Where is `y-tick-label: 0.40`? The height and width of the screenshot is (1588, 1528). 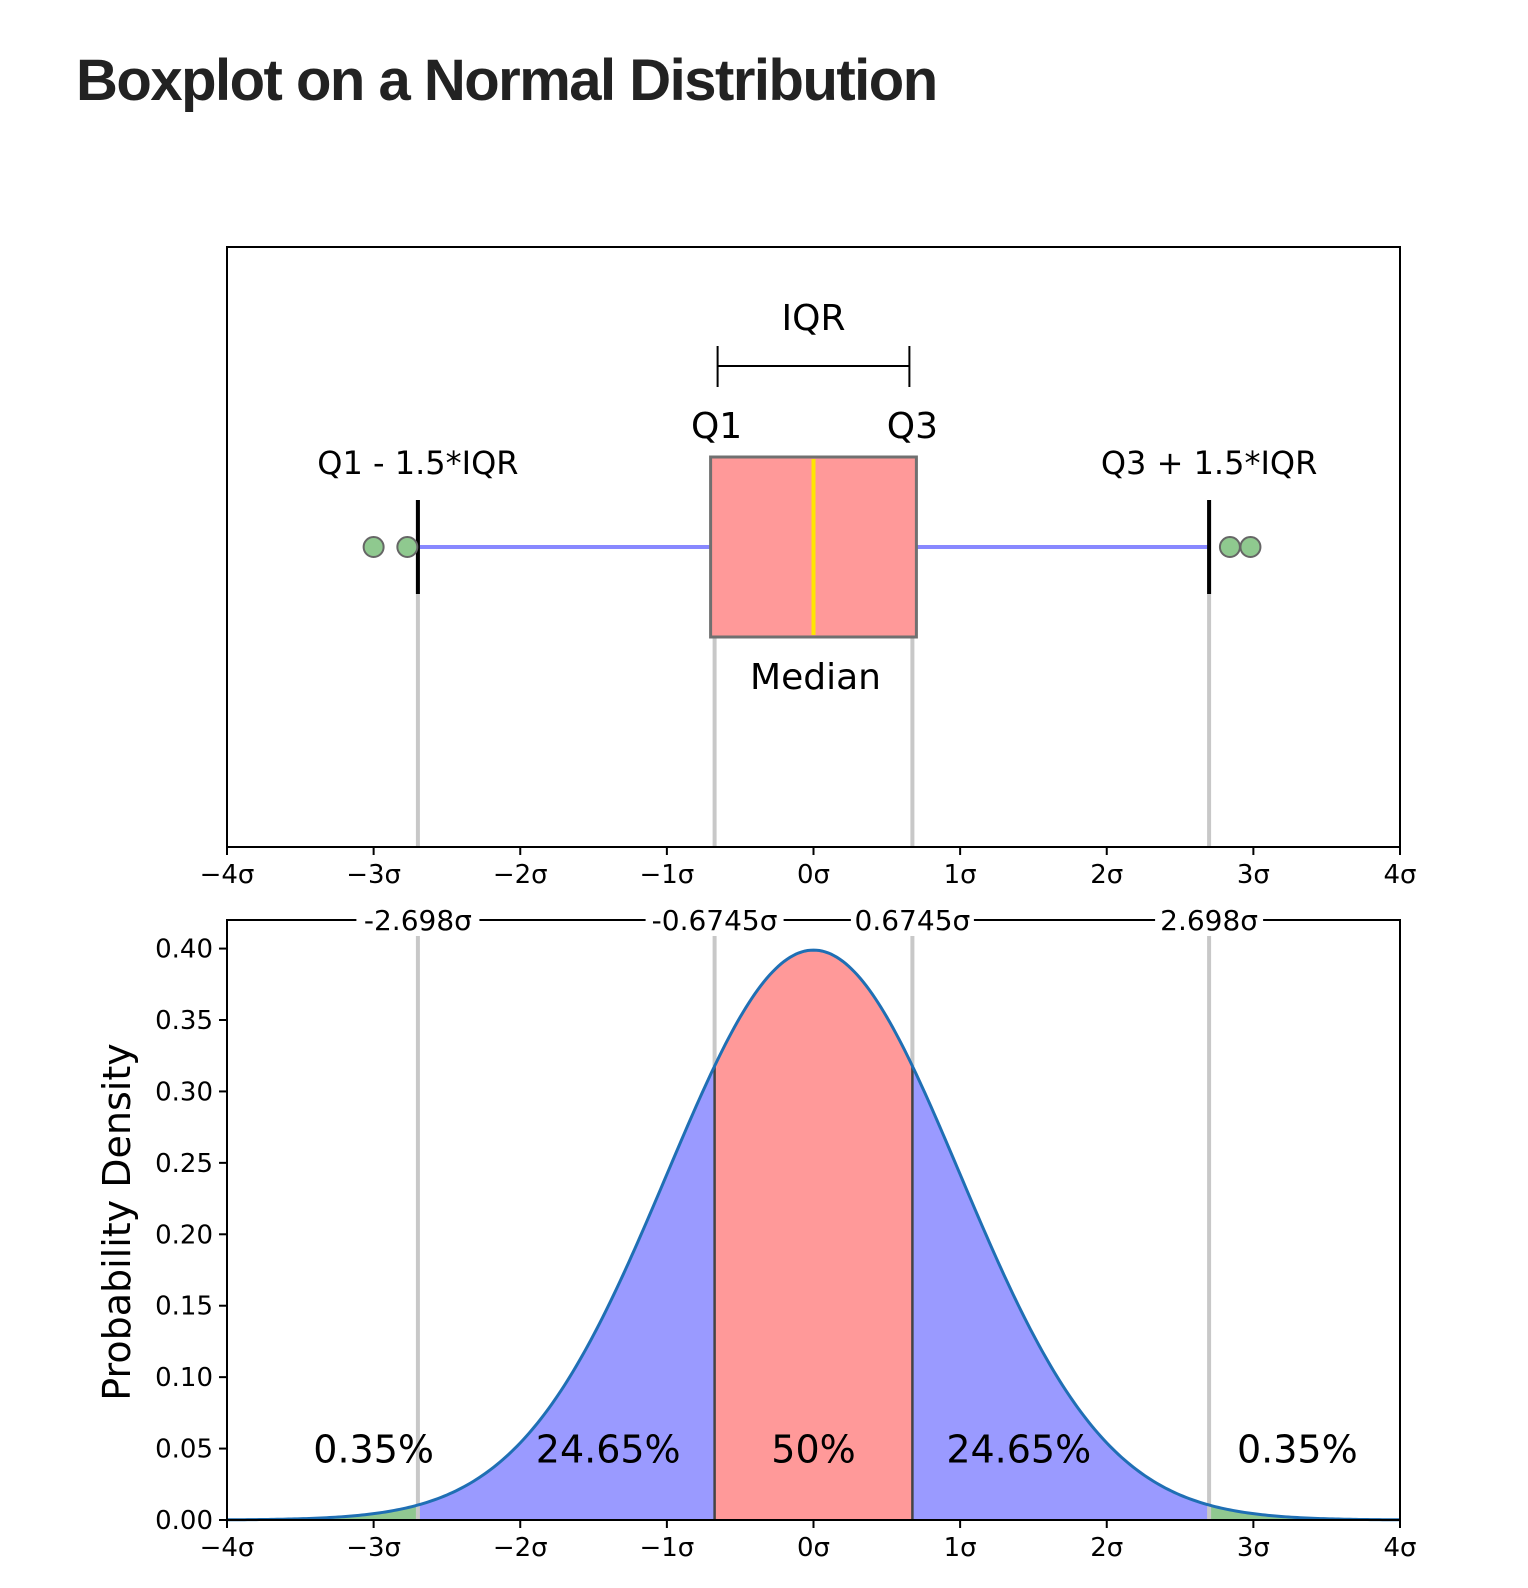
y-tick-label: 0.40 is located at coordinates (184, 950).